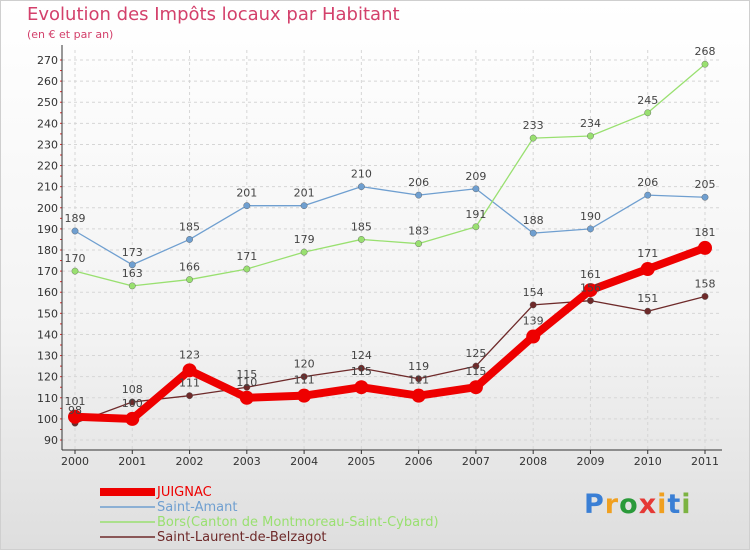 This screenshot has height=550, width=750. Describe the element at coordinates (533, 321) in the screenshot. I see `data-label-juignac: 139` at that location.